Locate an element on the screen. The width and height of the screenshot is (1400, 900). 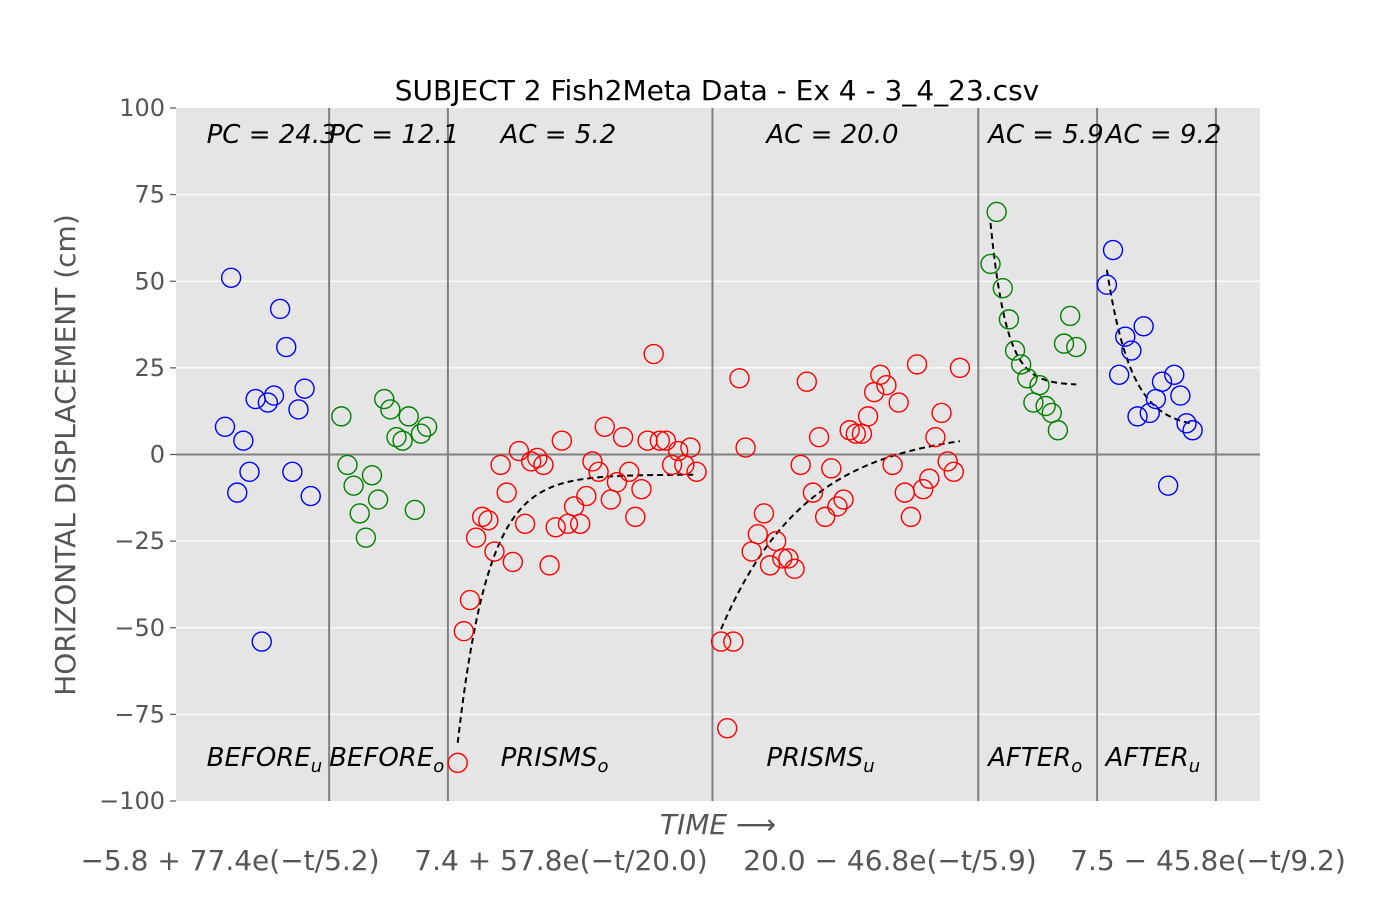
fit-curve is located at coordinates (1033, 304).